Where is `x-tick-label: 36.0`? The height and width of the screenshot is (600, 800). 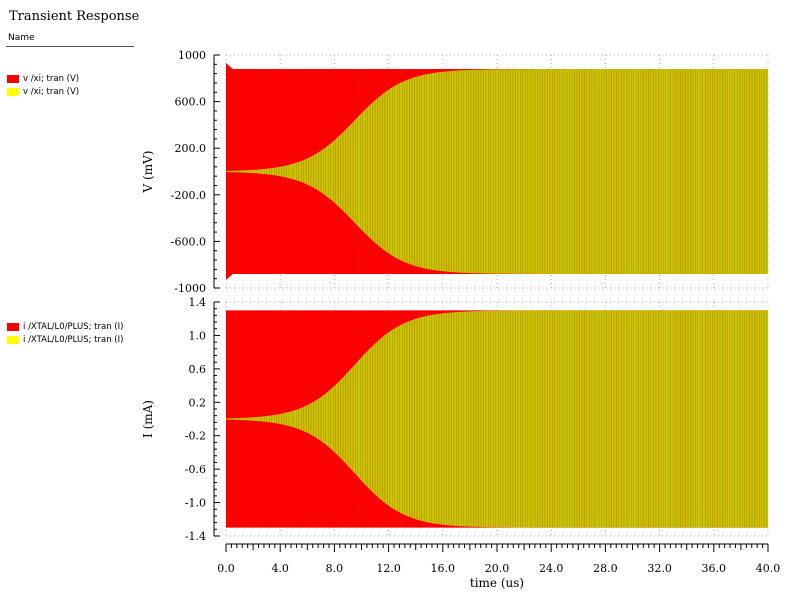 x-tick-label: 36.0 is located at coordinates (714, 568).